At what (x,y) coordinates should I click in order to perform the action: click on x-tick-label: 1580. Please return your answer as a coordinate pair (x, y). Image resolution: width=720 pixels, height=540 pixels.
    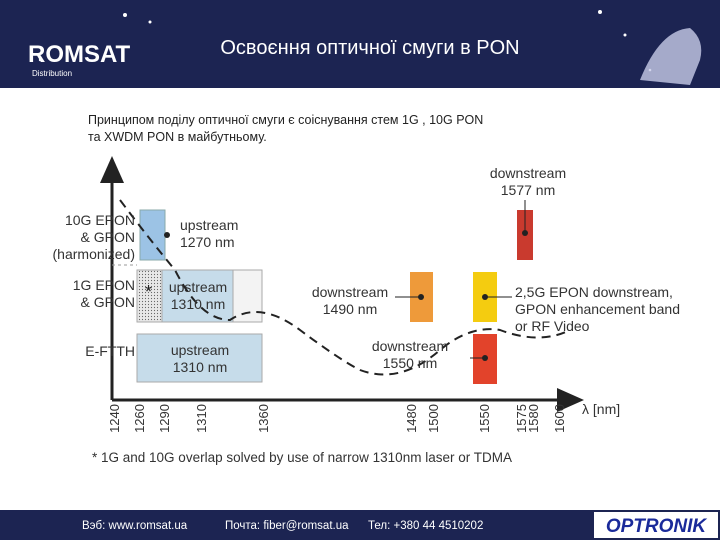
    Looking at the image, I should click on (533, 418).